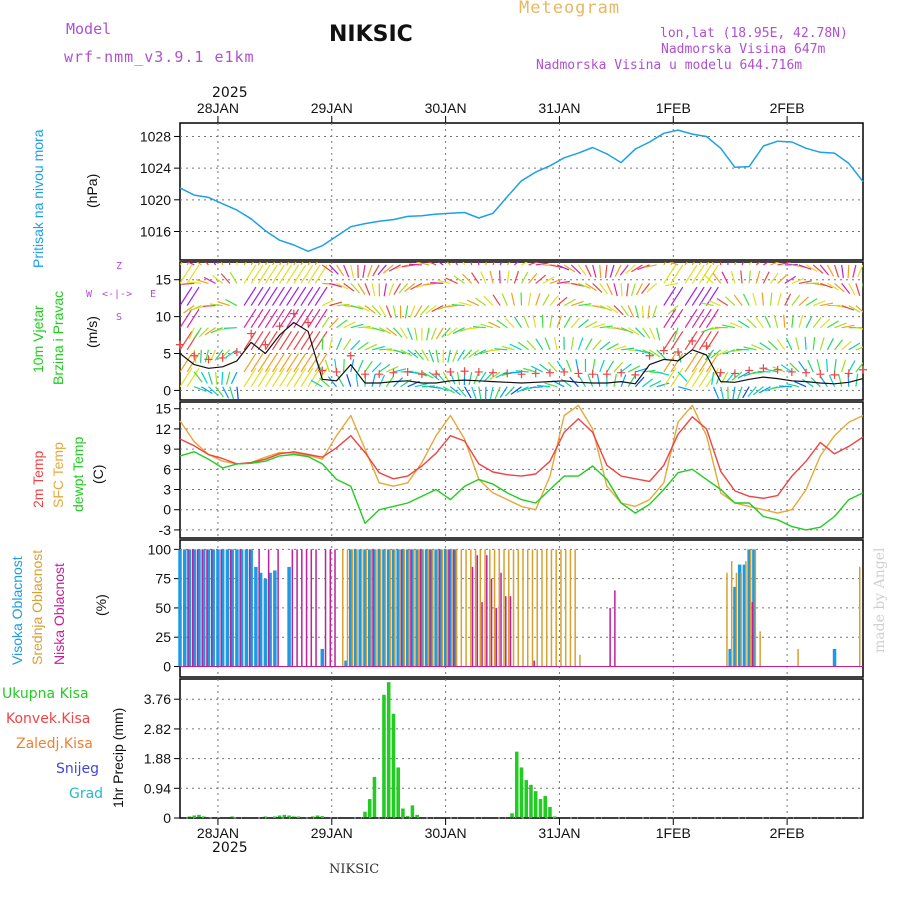 This screenshot has width=900, height=900. Describe the element at coordinates (521, 491) in the screenshot. I see `dewpoint-line` at that location.